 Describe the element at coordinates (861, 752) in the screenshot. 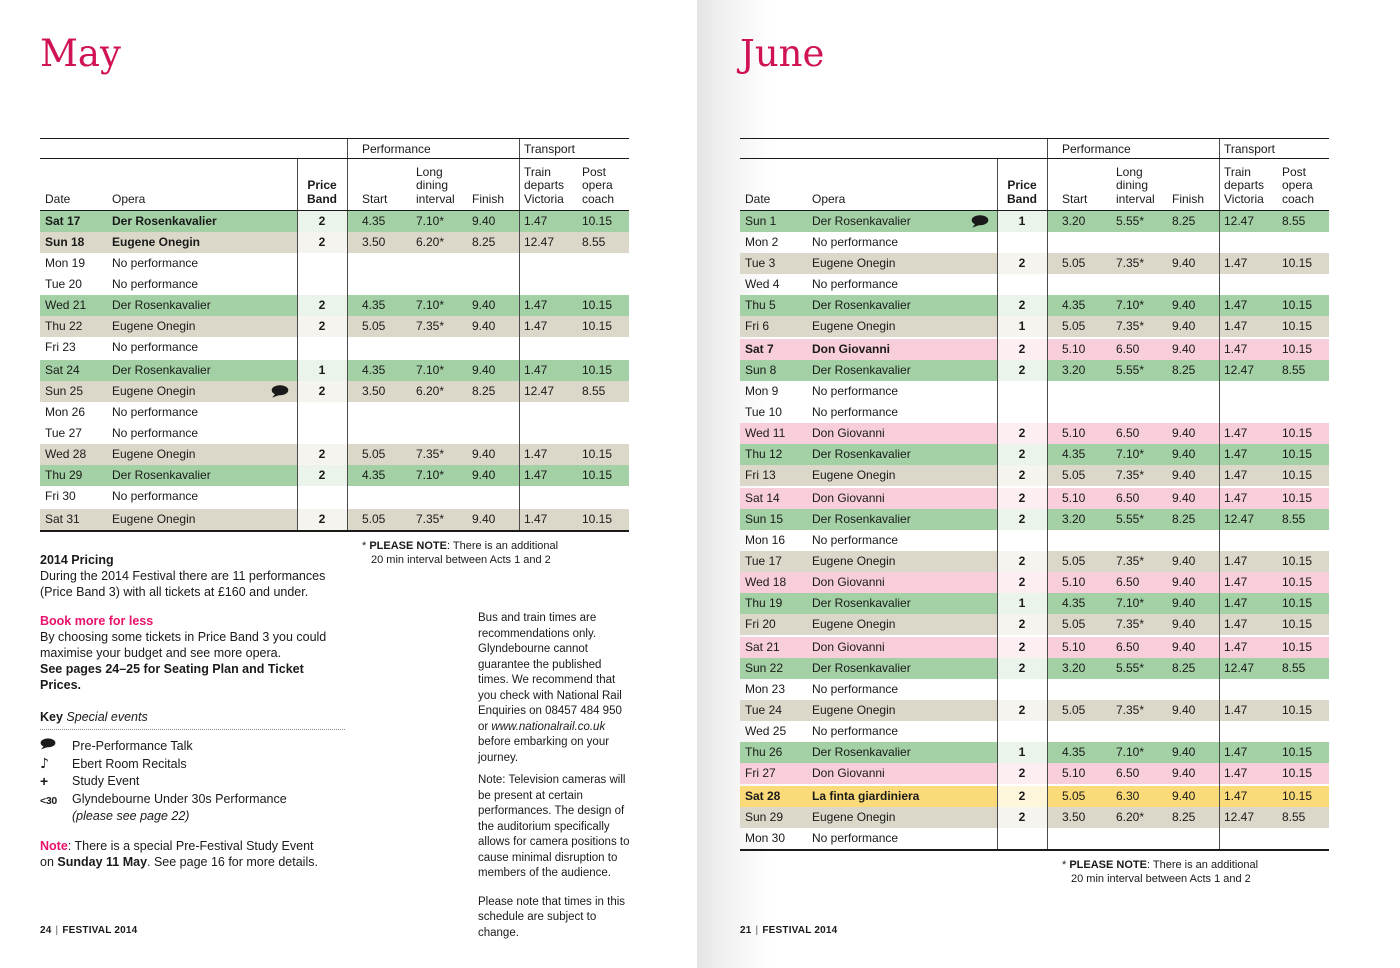

I see `opera-cell: Der Rosenkavalier` at that location.